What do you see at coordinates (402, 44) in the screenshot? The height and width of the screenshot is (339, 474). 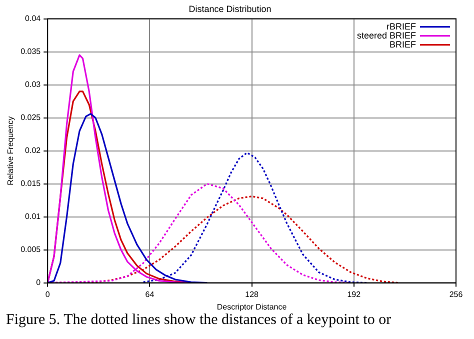 I see `legend-label: BRIEF` at bounding box center [402, 44].